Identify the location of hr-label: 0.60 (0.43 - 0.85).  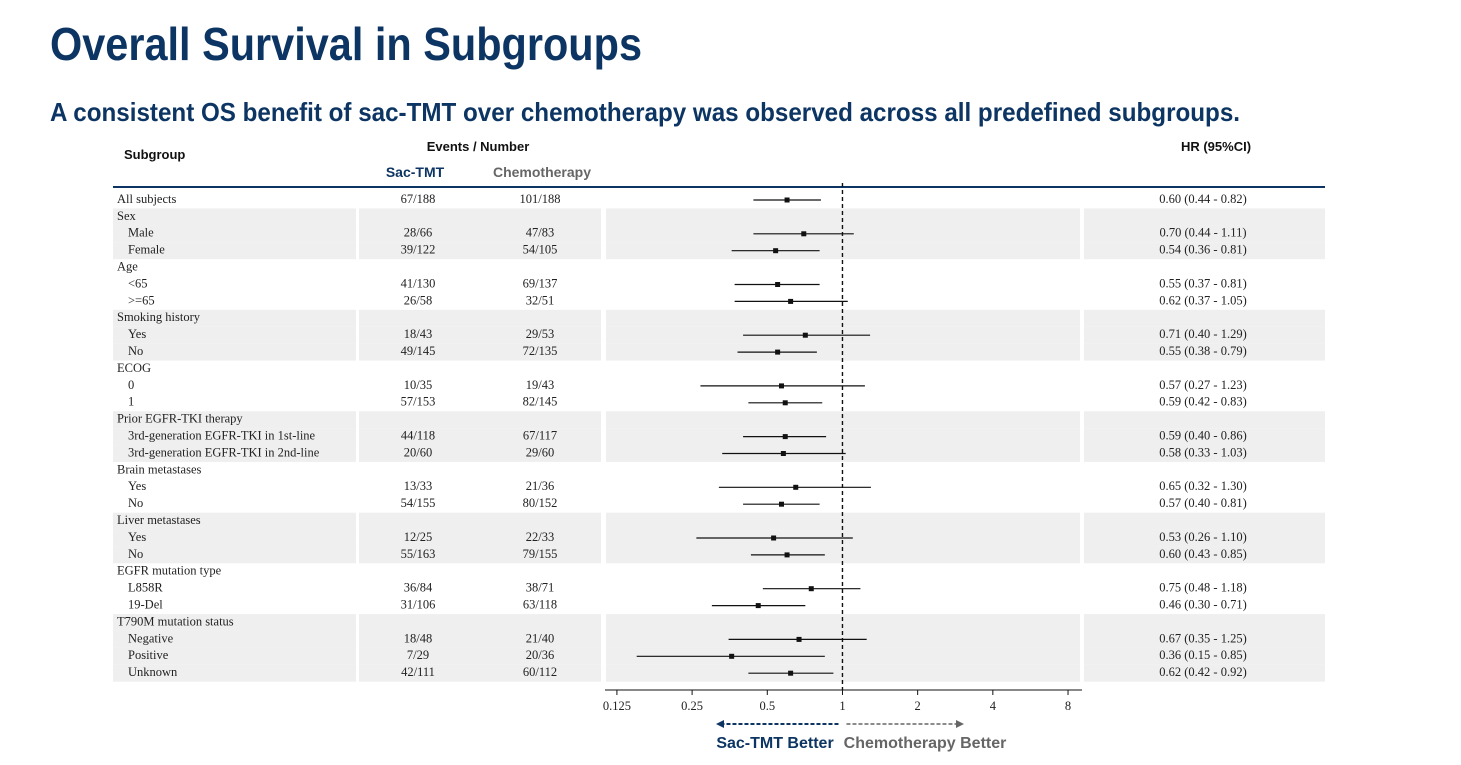
(1203, 554).